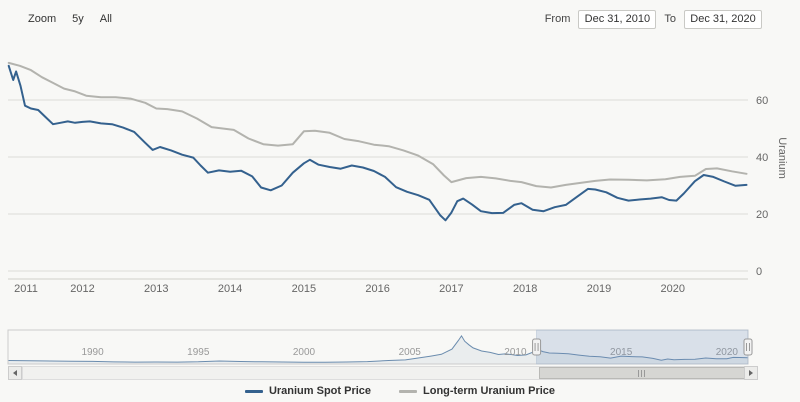  What do you see at coordinates (410, 352) in the screenshot?
I see `navigator-axis-label: 2005` at bounding box center [410, 352].